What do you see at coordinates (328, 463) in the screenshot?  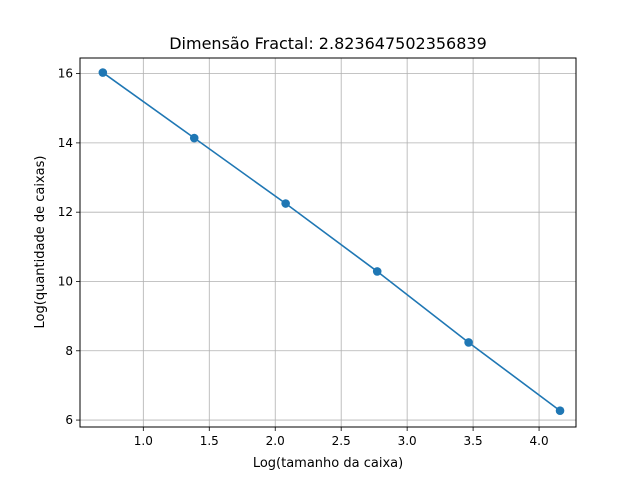 I see `x-axis-label: Log(tamanho da caixa)` at bounding box center [328, 463].